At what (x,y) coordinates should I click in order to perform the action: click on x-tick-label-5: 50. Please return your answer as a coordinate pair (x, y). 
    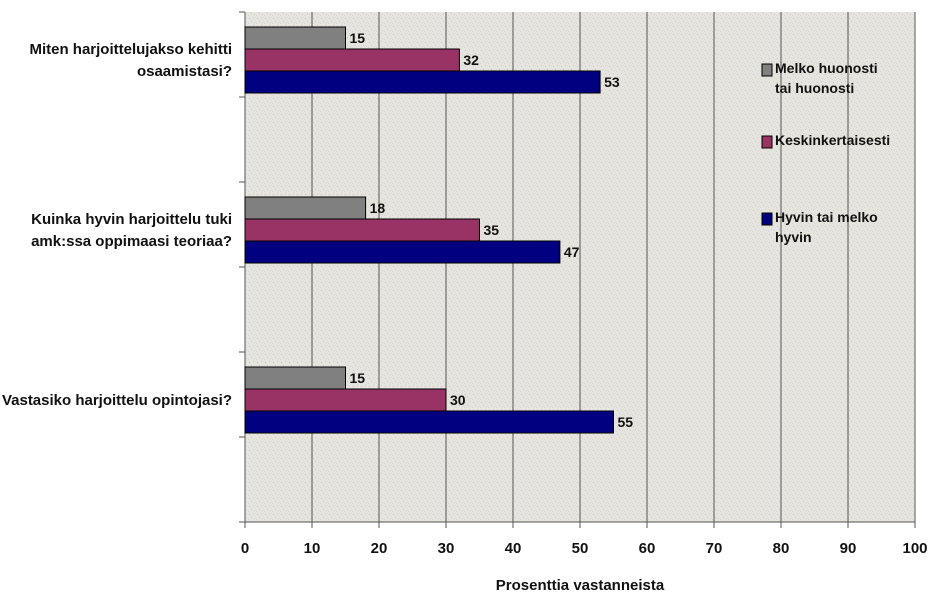
    Looking at the image, I should click on (580, 548).